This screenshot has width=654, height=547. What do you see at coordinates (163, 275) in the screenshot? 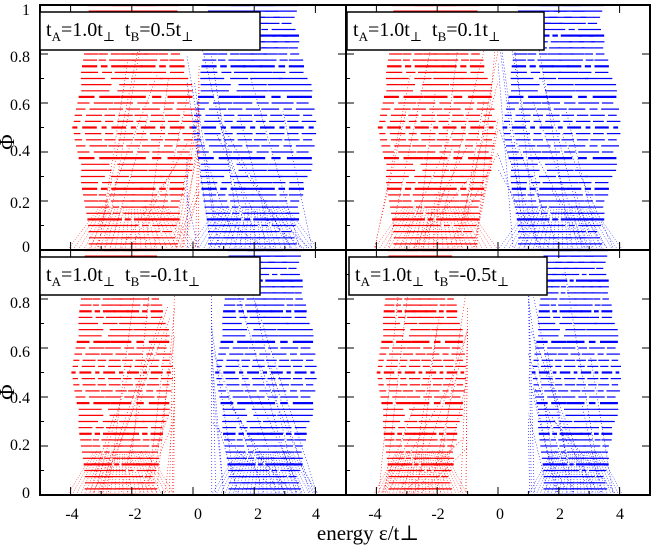
I see `panel-label-part: =-0.1t` at bounding box center [163, 275].